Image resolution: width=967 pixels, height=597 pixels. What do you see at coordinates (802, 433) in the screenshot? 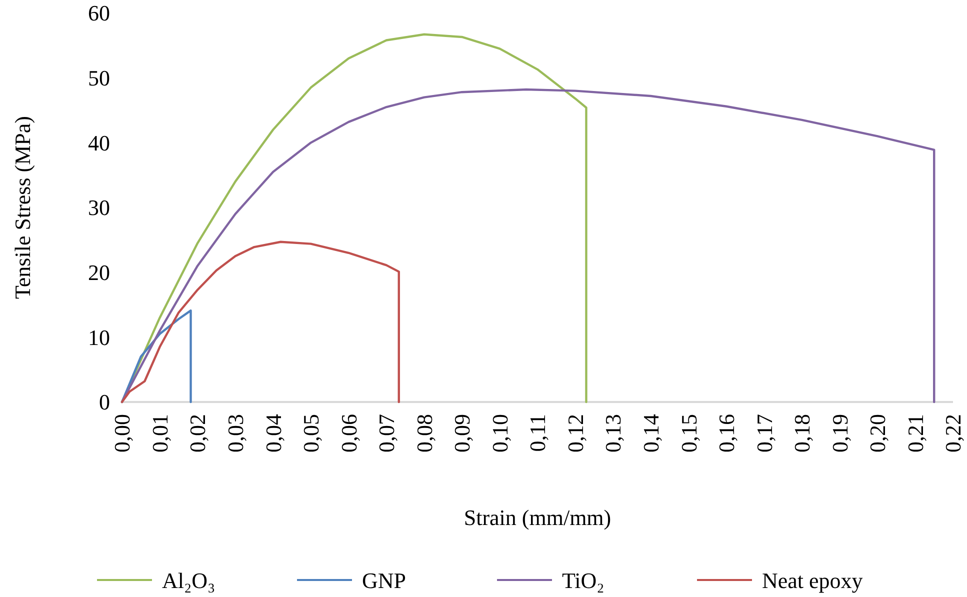
I see `x-tick-label: 0,18` at bounding box center [802, 433].